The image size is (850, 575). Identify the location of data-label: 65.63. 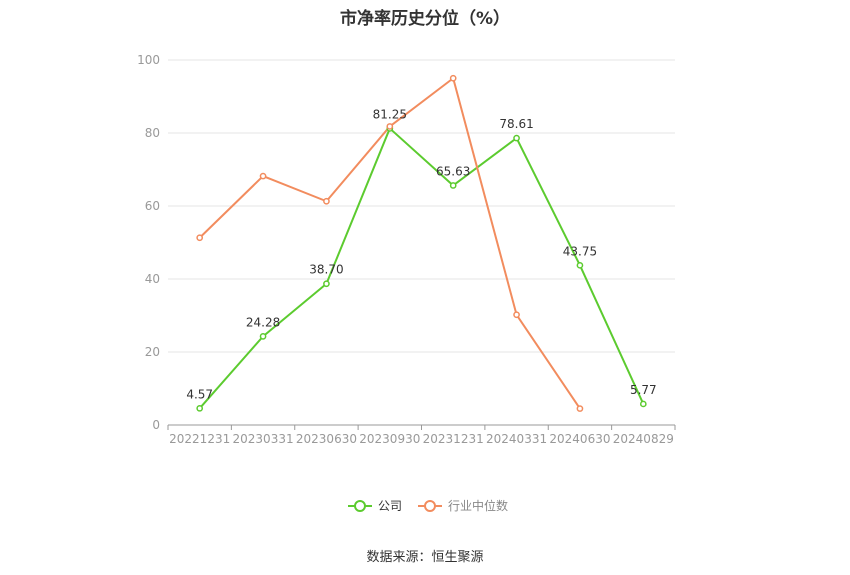
(453, 171).